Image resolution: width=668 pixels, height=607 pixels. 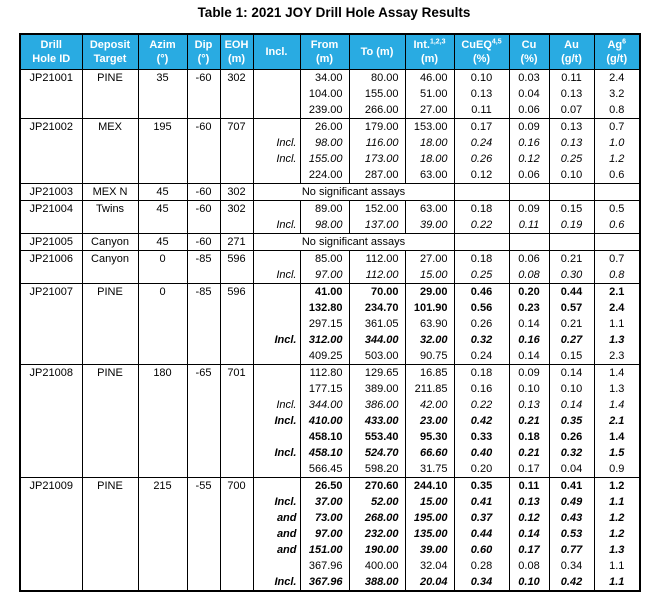 I want to click on cell-cu: 0.21, so click(x=529, y=420).